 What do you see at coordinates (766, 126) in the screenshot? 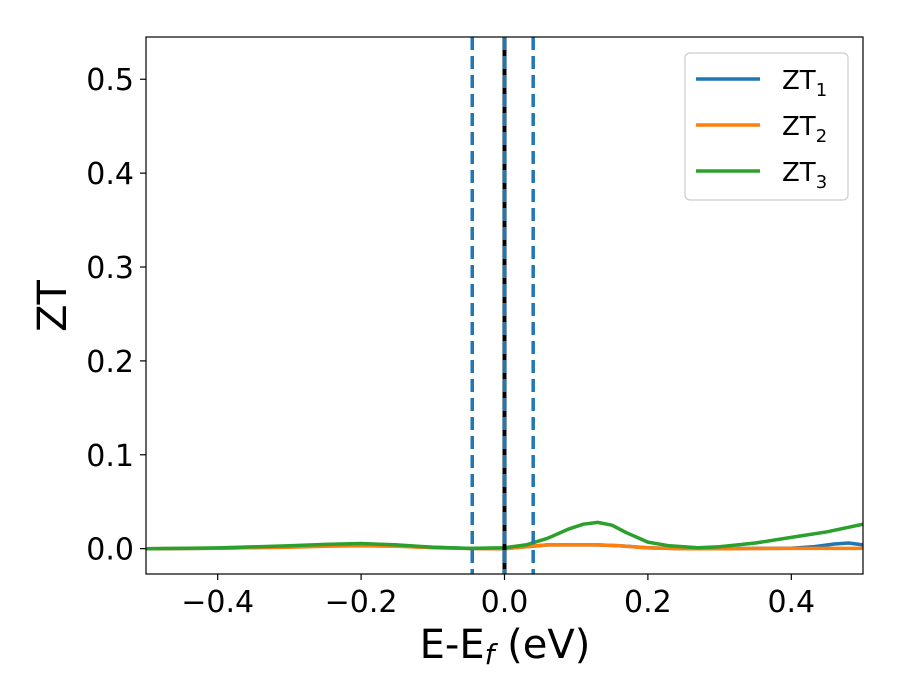
I see `legend-box` at bounding box center [766, 126].